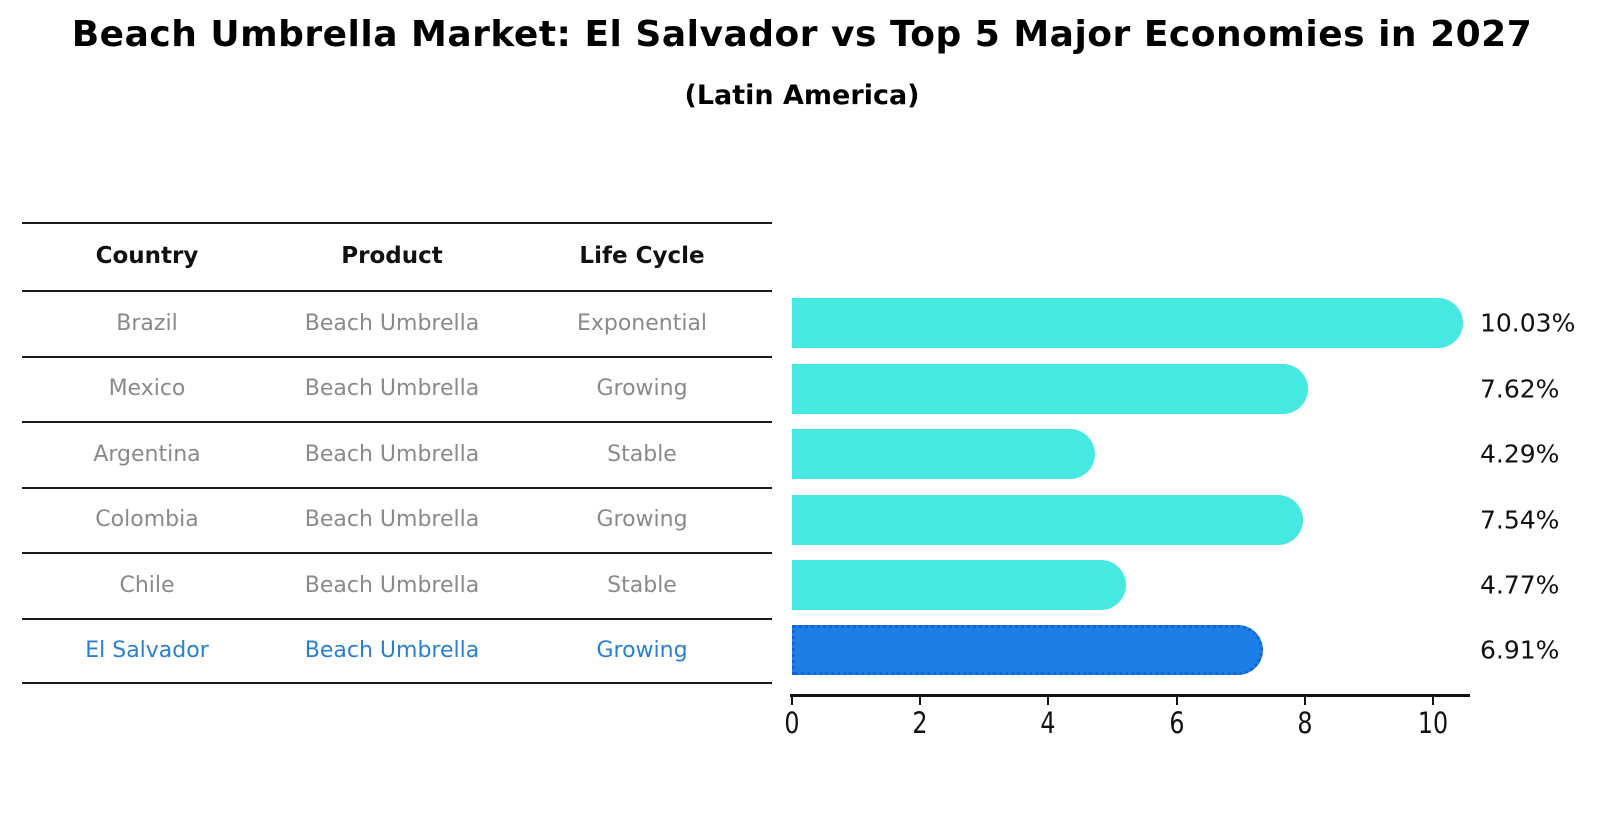 This screenshot has height=823, width=1604. What do you see at coordinates (147, 519) in the screenshot?
I see `table-cell: Colombia` at bounding box center [147, 519].